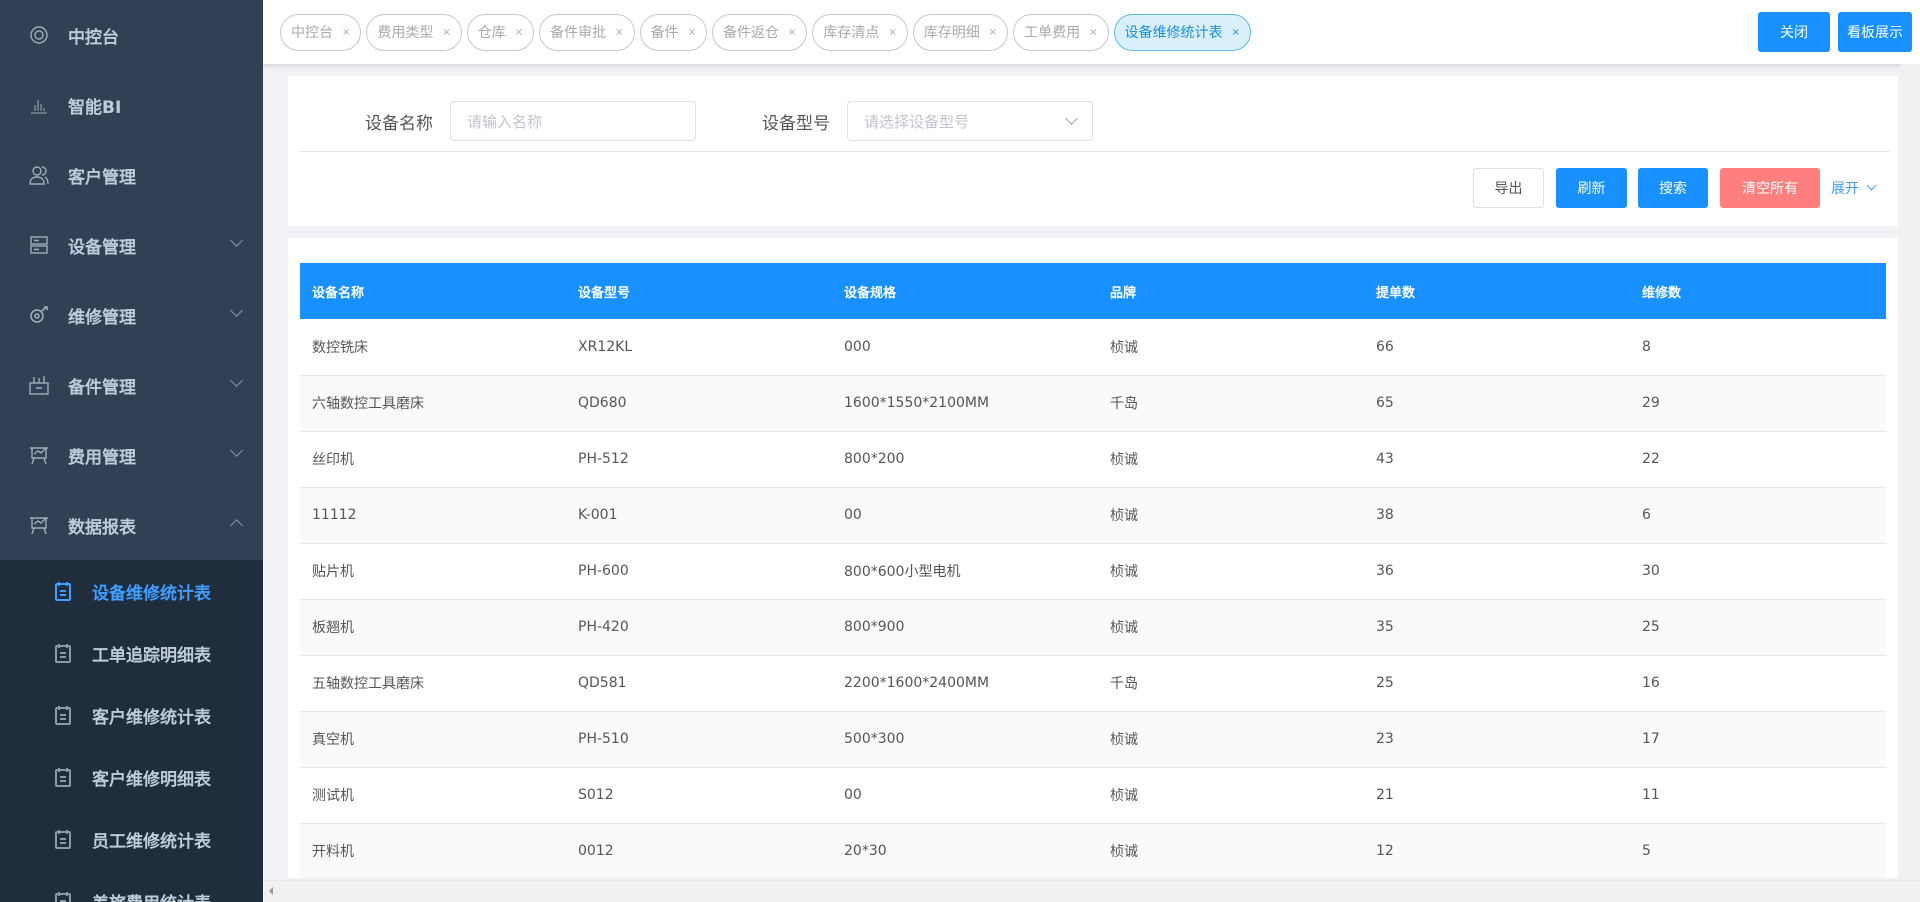  What do you see at coordinates (1093, 347) in the screenshot?
I see `table-row: 数控铣床 XR12KL 000 桢诚 66 8` at bounding box center [1093, 347].